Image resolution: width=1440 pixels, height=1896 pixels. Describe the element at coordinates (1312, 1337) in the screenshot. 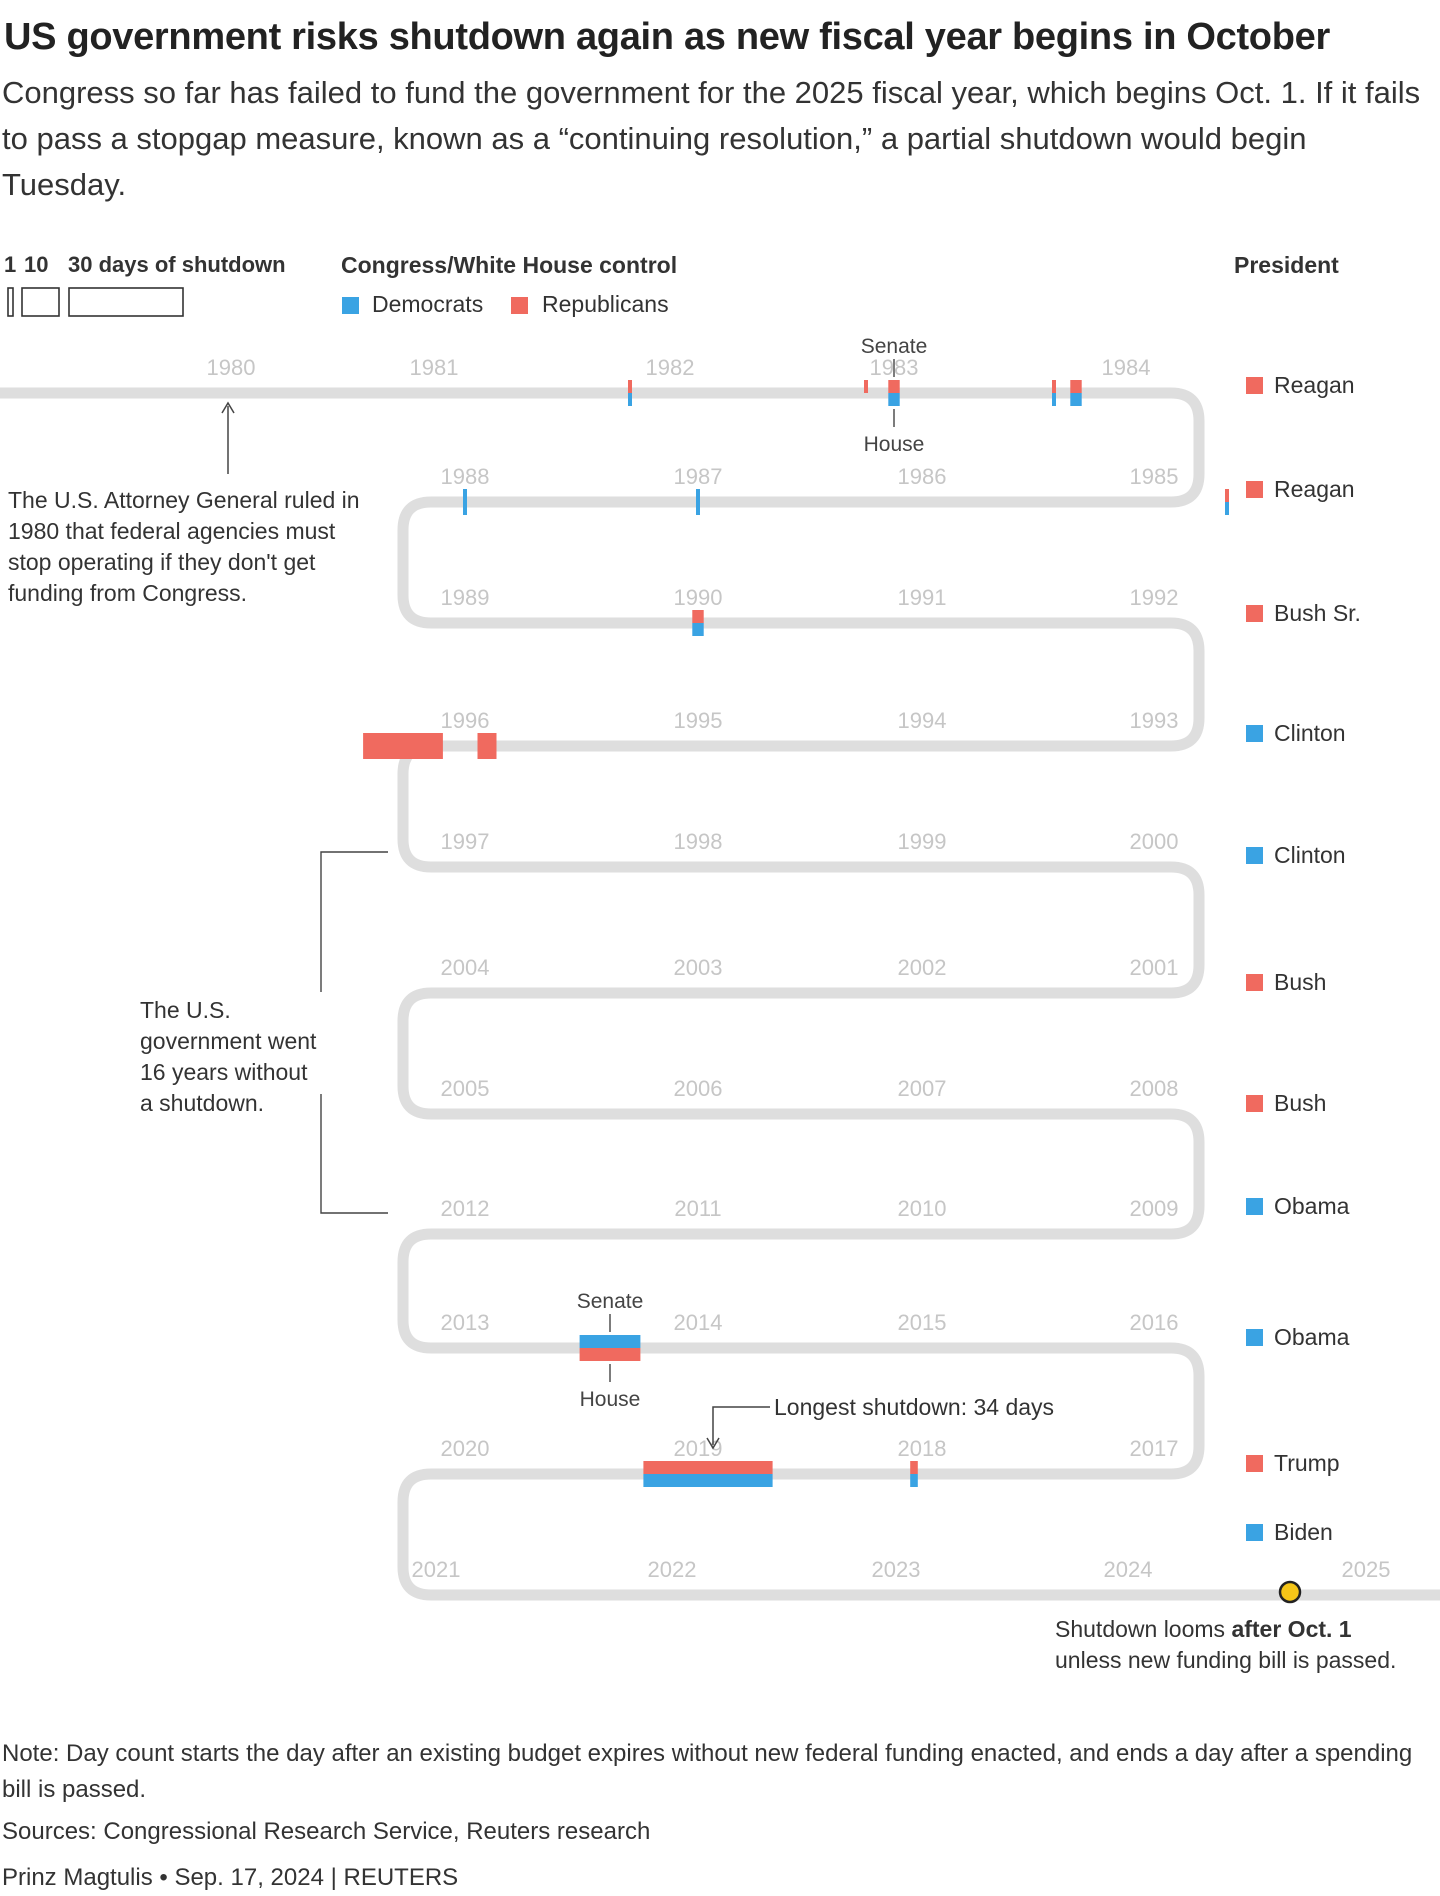

I see `president-name-8: Obama` at that location.